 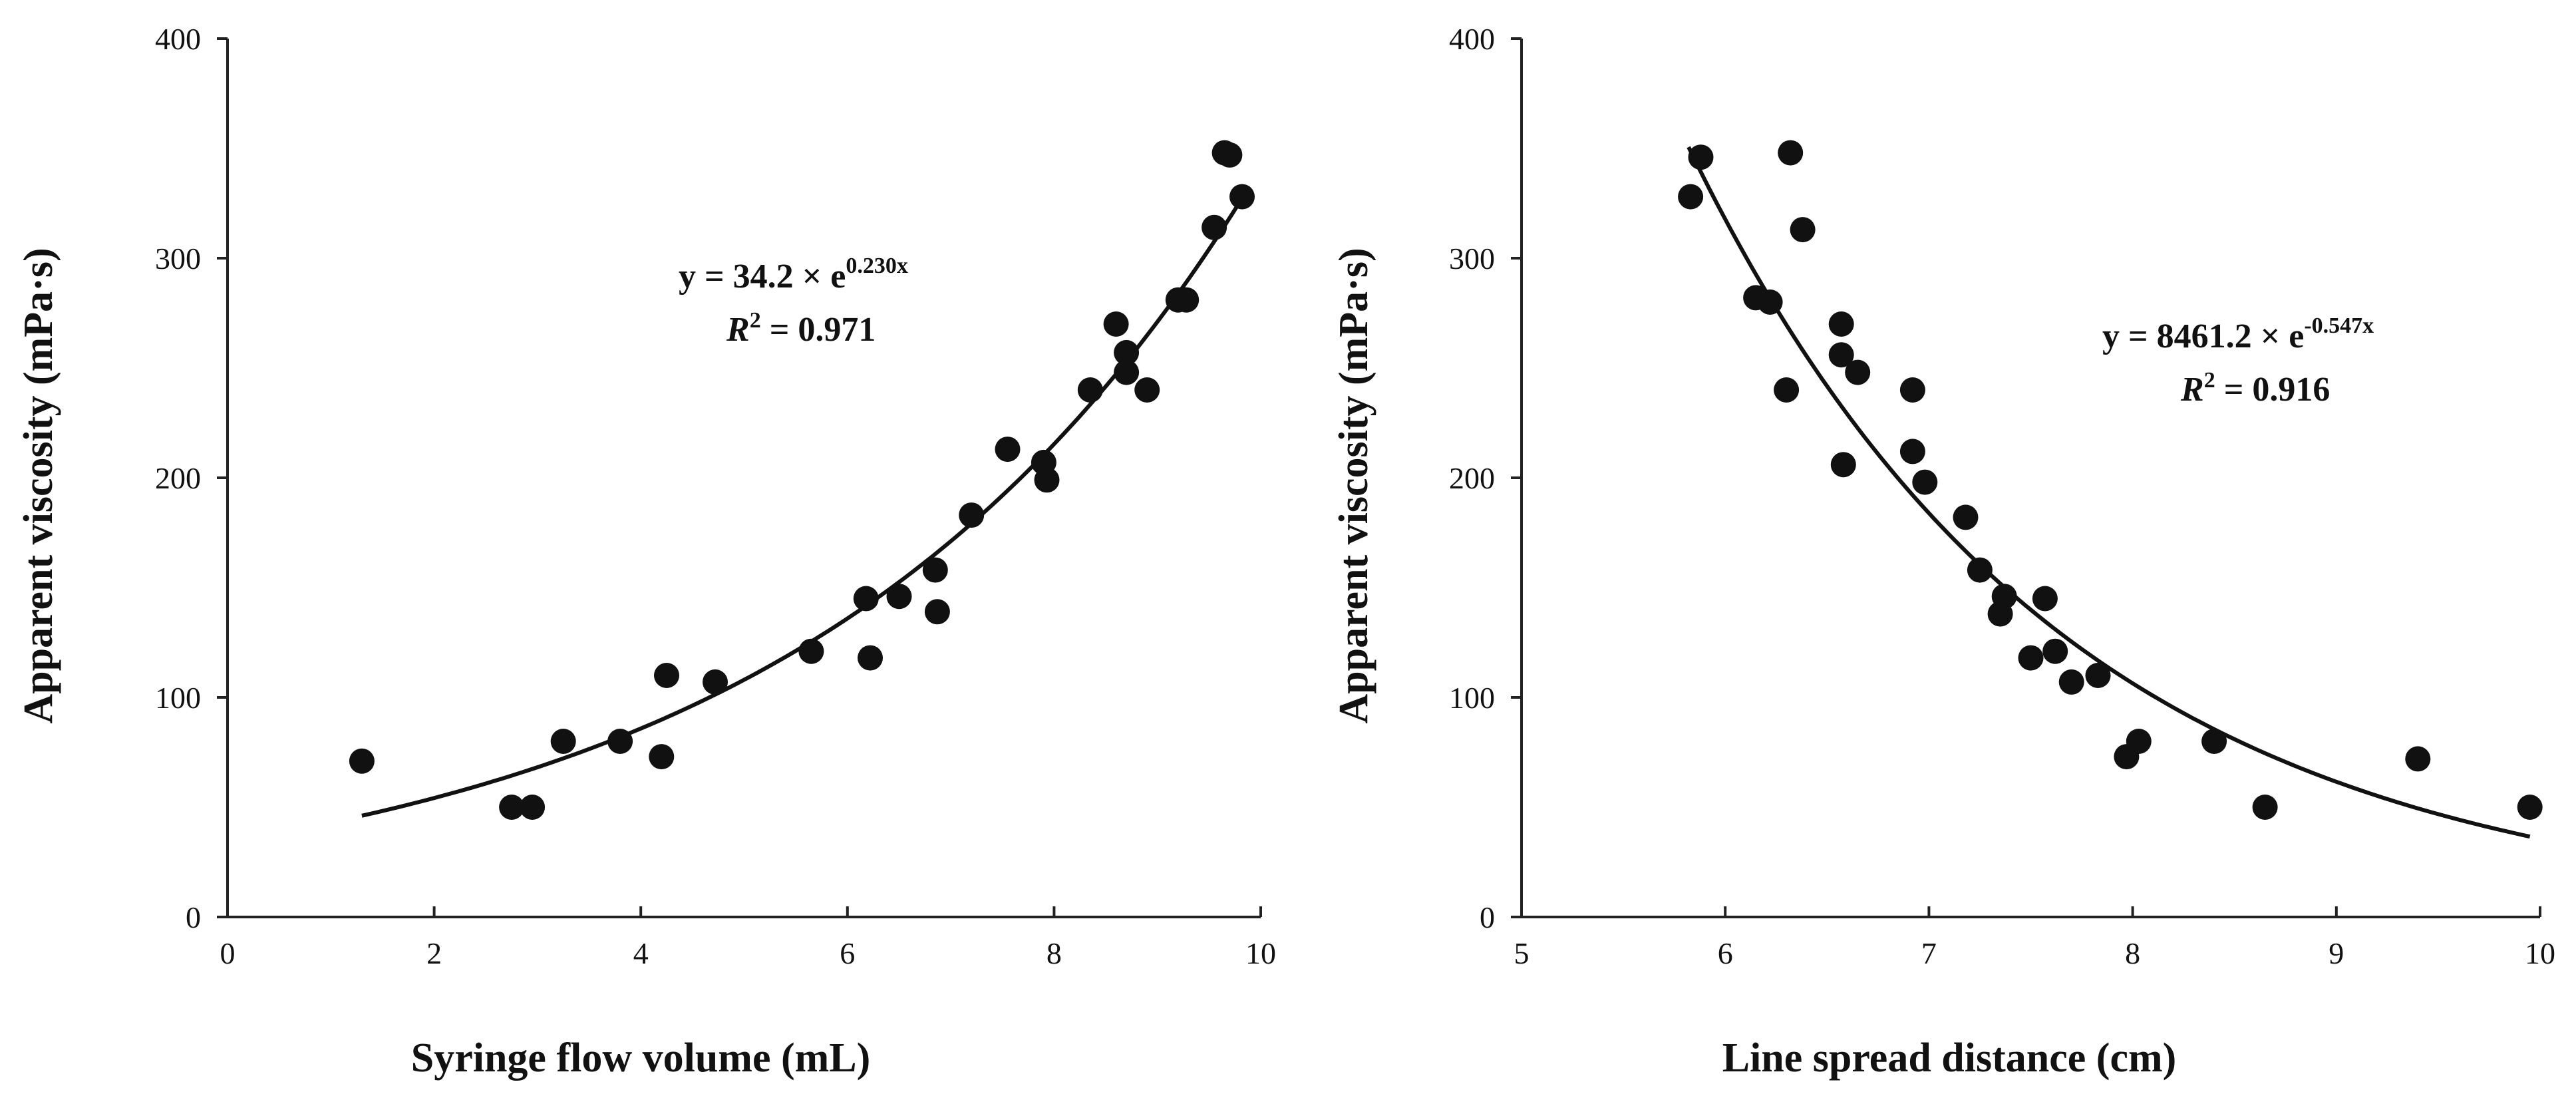 I want to click on right-y-tick-label: 400, so click(x=1472, y=39).